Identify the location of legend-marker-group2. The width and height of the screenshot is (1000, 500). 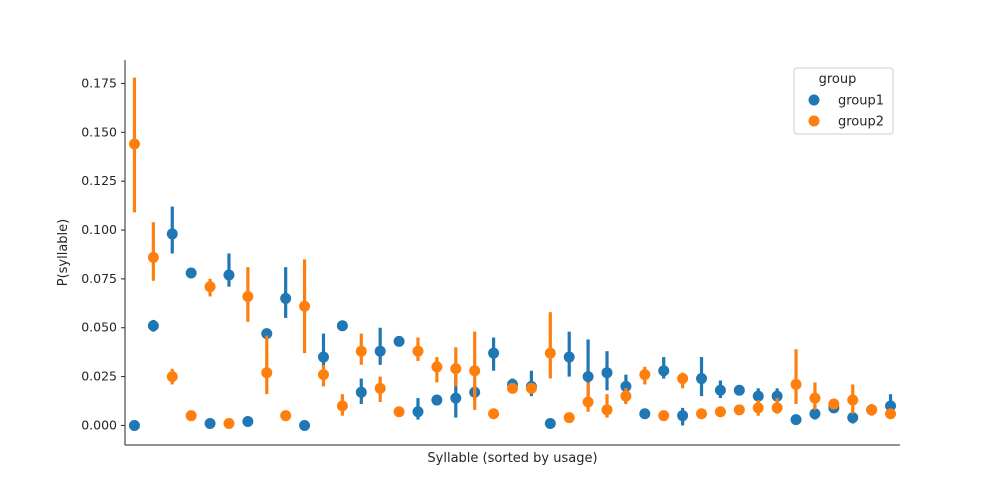
(814, 121).